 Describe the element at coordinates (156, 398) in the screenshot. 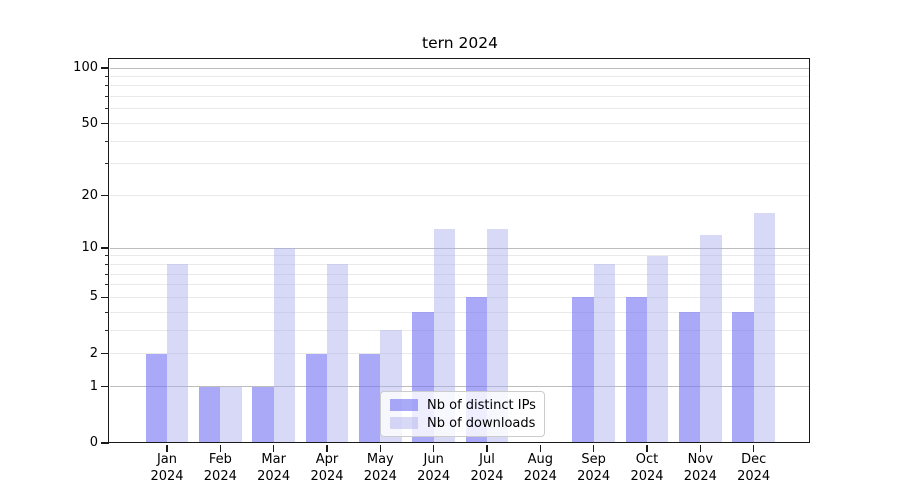

I see `bar-nb-of-distinct-ips-jan-2024` at that location.